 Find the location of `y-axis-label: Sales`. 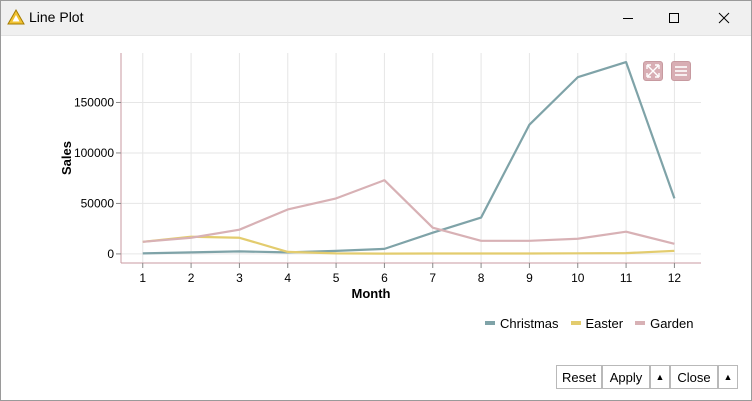

y-axis-label: Sales is located at coordinates (66, 158).